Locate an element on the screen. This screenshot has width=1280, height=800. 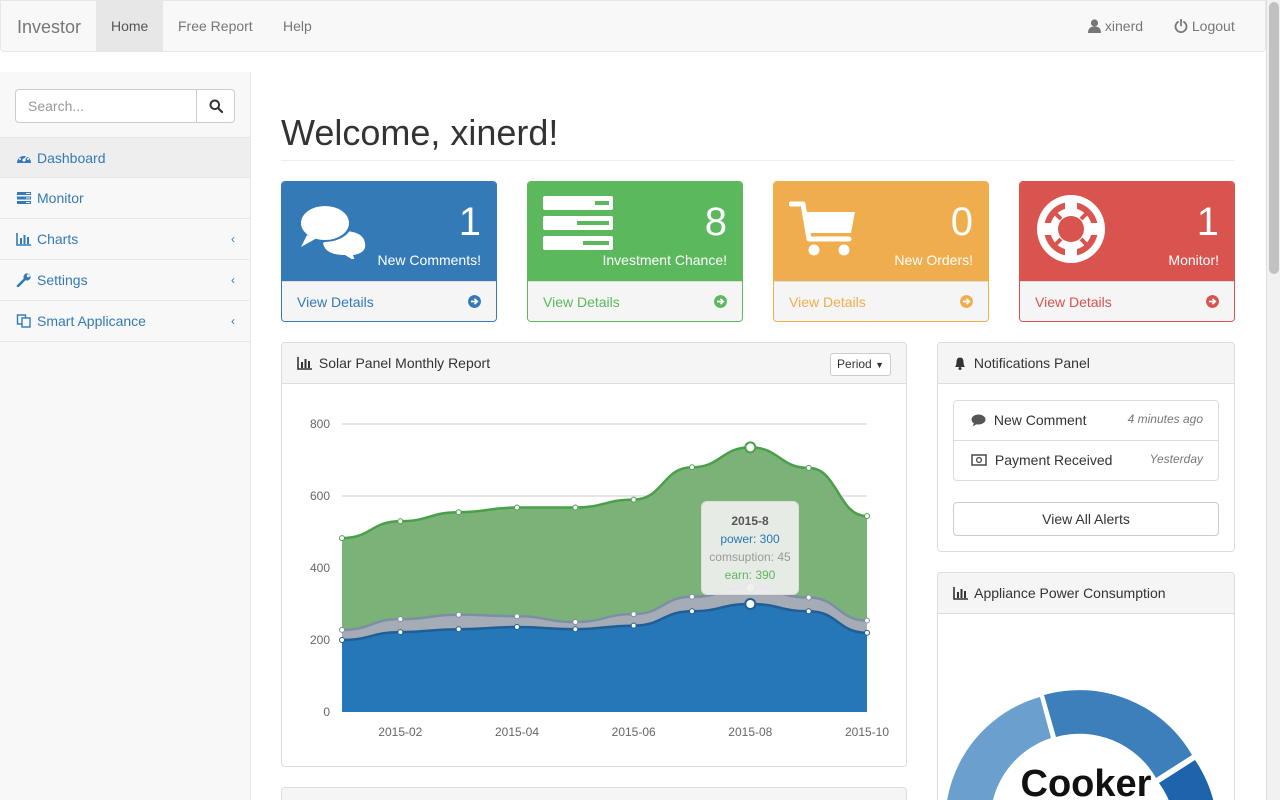
panel-header: Notifications Panel is located at coordinates (1086, 363).